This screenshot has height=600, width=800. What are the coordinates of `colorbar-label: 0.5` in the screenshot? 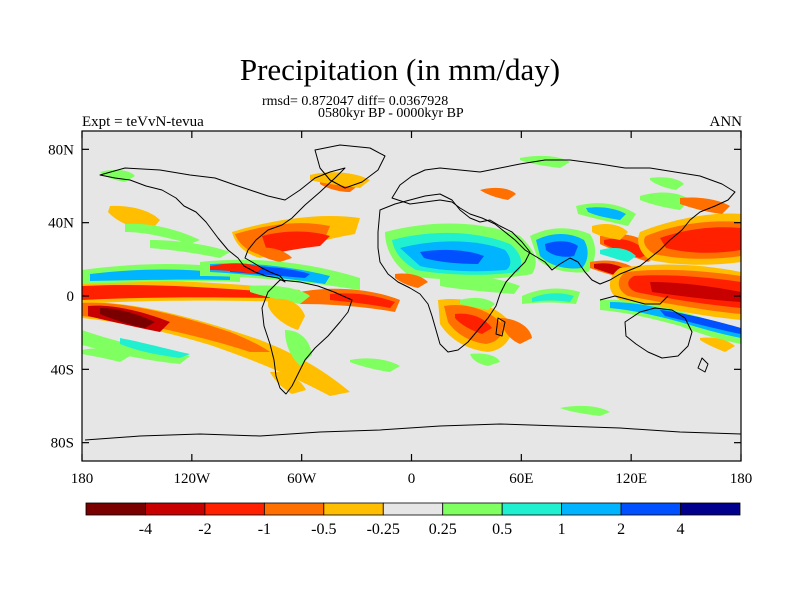 It's located at (502, 529).